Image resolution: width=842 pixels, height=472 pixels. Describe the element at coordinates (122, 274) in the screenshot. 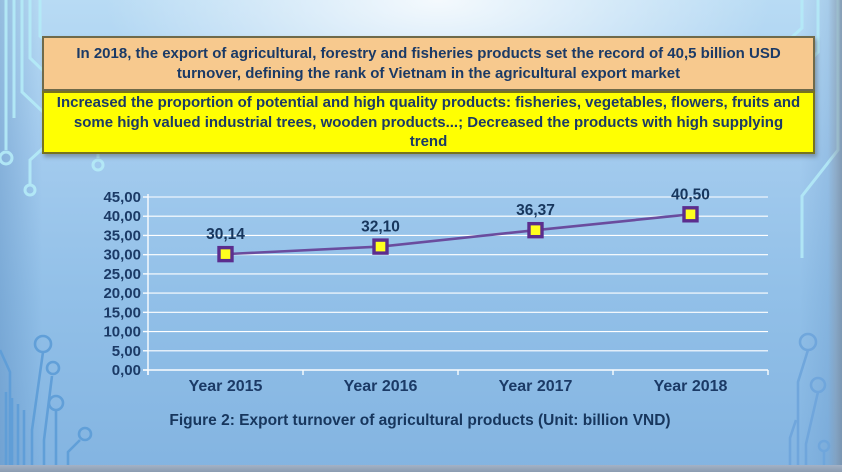

I see `y-axis-tick-label: 25,00` at that location.